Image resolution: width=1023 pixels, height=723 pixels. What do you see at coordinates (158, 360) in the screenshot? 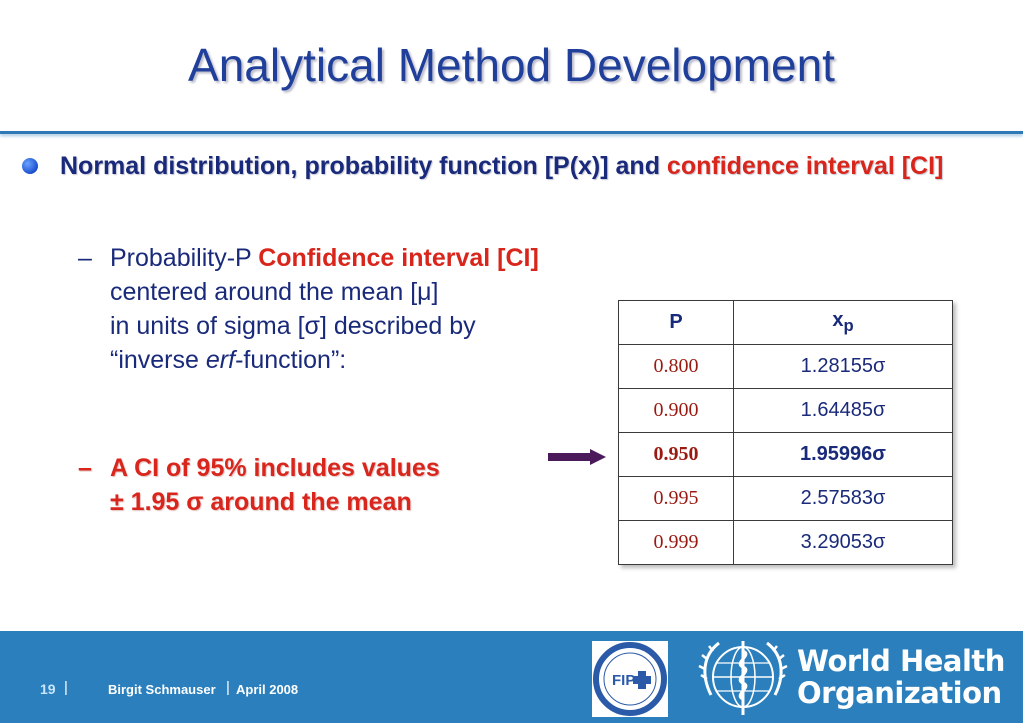
I see `ci-line-4-text: “inverse` at bounding box center [158, 360].